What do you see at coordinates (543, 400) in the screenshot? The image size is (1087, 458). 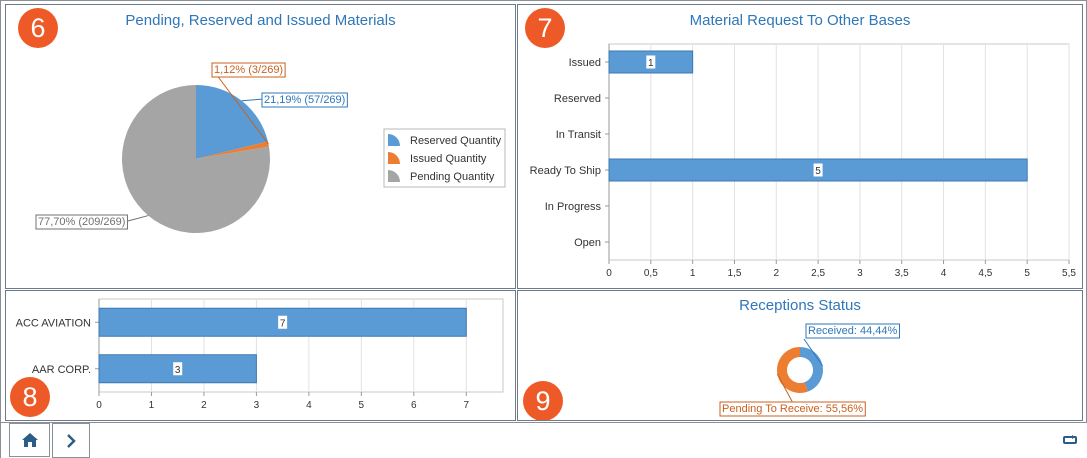 I see `panel-number-badge: 9` at bounding box center [543, 400].